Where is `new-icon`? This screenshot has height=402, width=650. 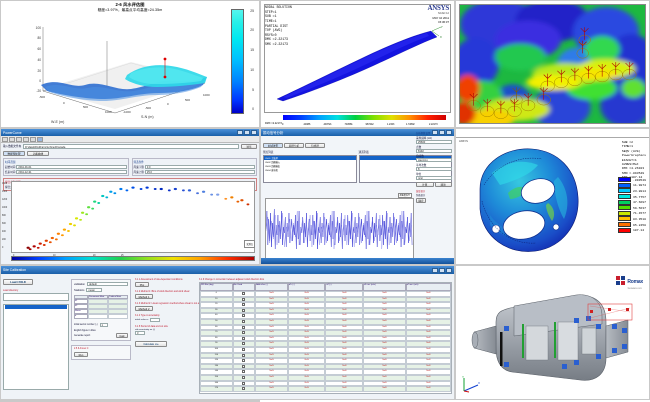
new-icon is located at coordinates (5, 139).